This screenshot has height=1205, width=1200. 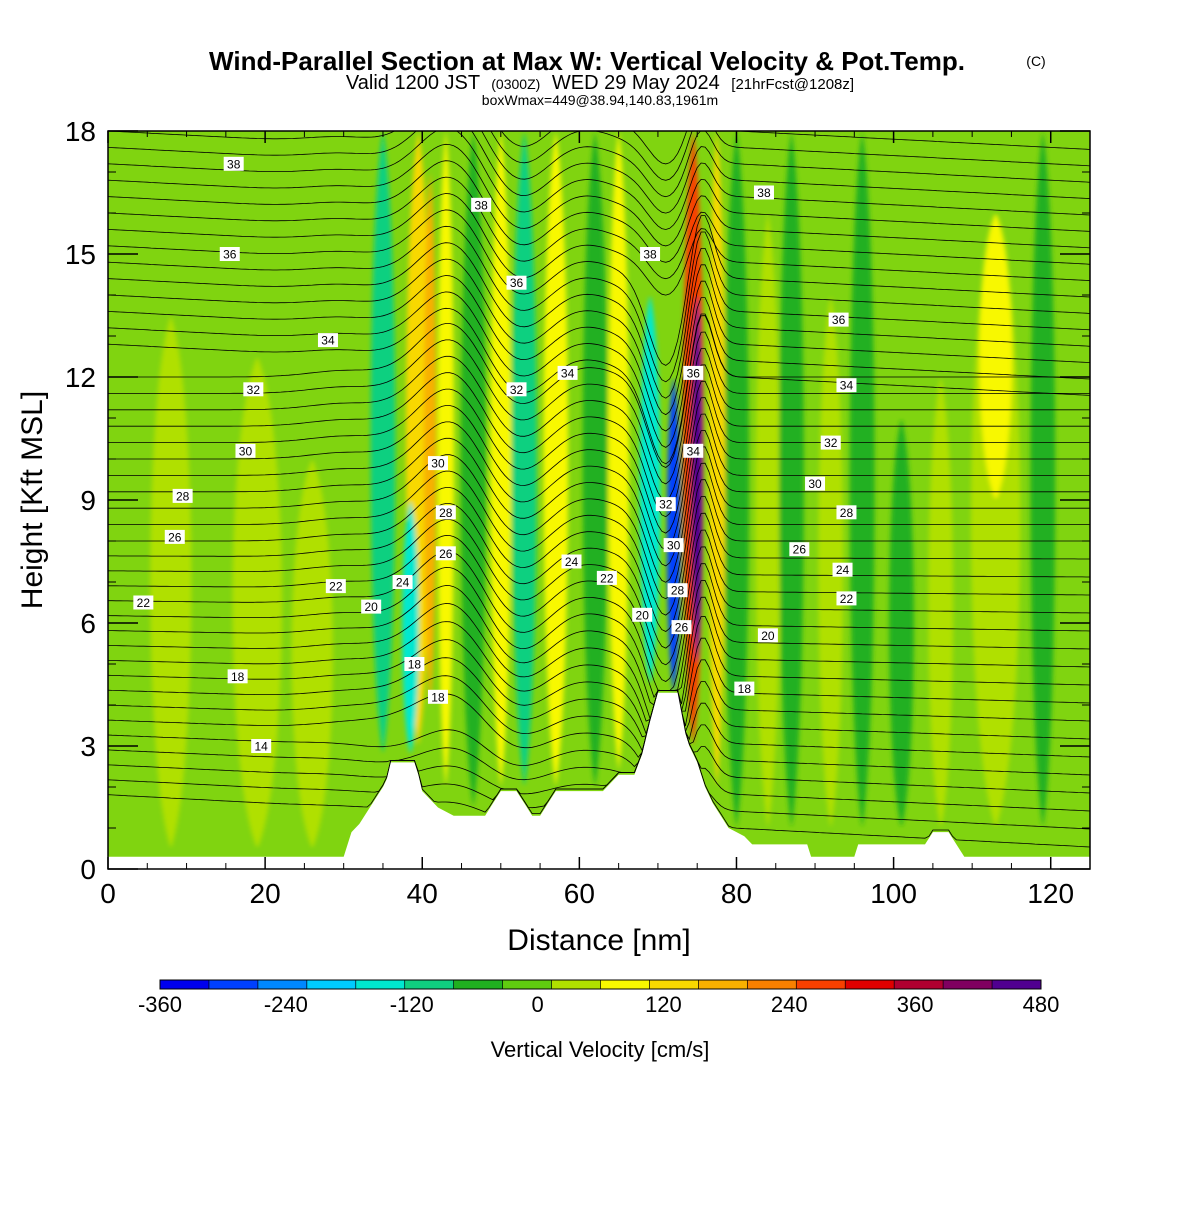 What do you see at coordinates (88, 869) in the screenshot?
I see `y-tick-label-0: 0` at bounding box center [88, 869].